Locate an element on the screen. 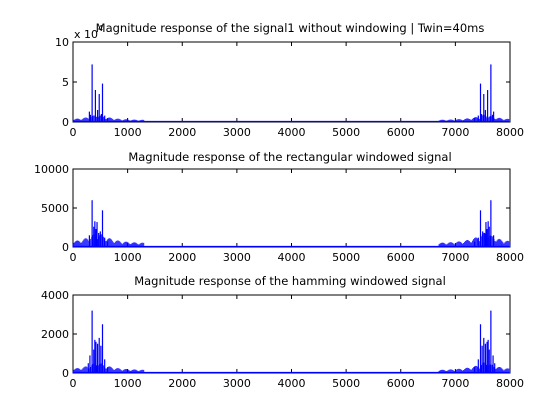 This screenshot has height=420, width=560. panel-3-y-tick-label: 0 is located at coordinates (65, 373).